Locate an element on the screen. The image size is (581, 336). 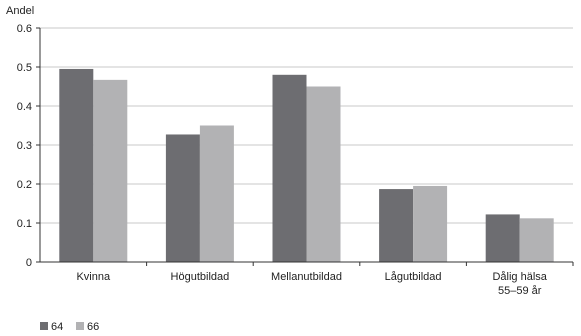
x-tick-label: Högutbildad is located at coordinates (200, 277).